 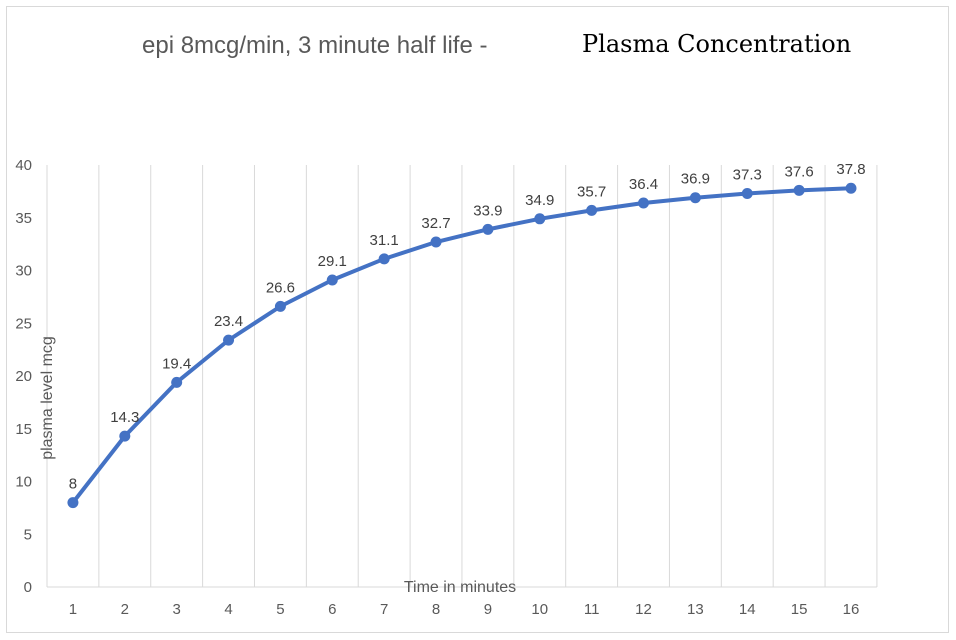 What do you see at coordinates (280, 609) in the screenshot?
I see `x-tick-label: 5` at bounding box center [280, 609].